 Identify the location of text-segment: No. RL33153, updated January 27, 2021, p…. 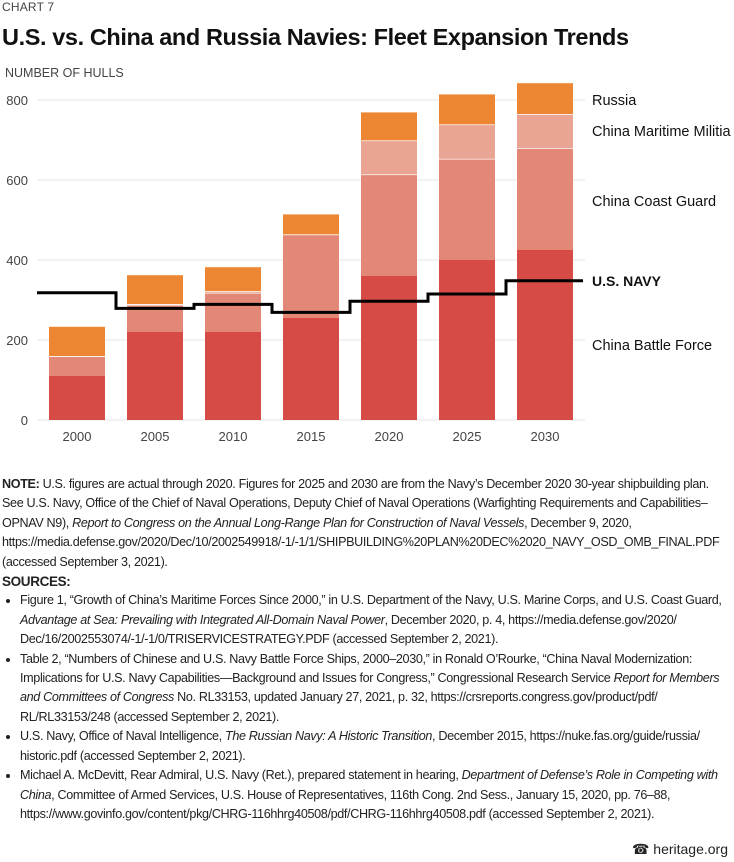
(339, 707).